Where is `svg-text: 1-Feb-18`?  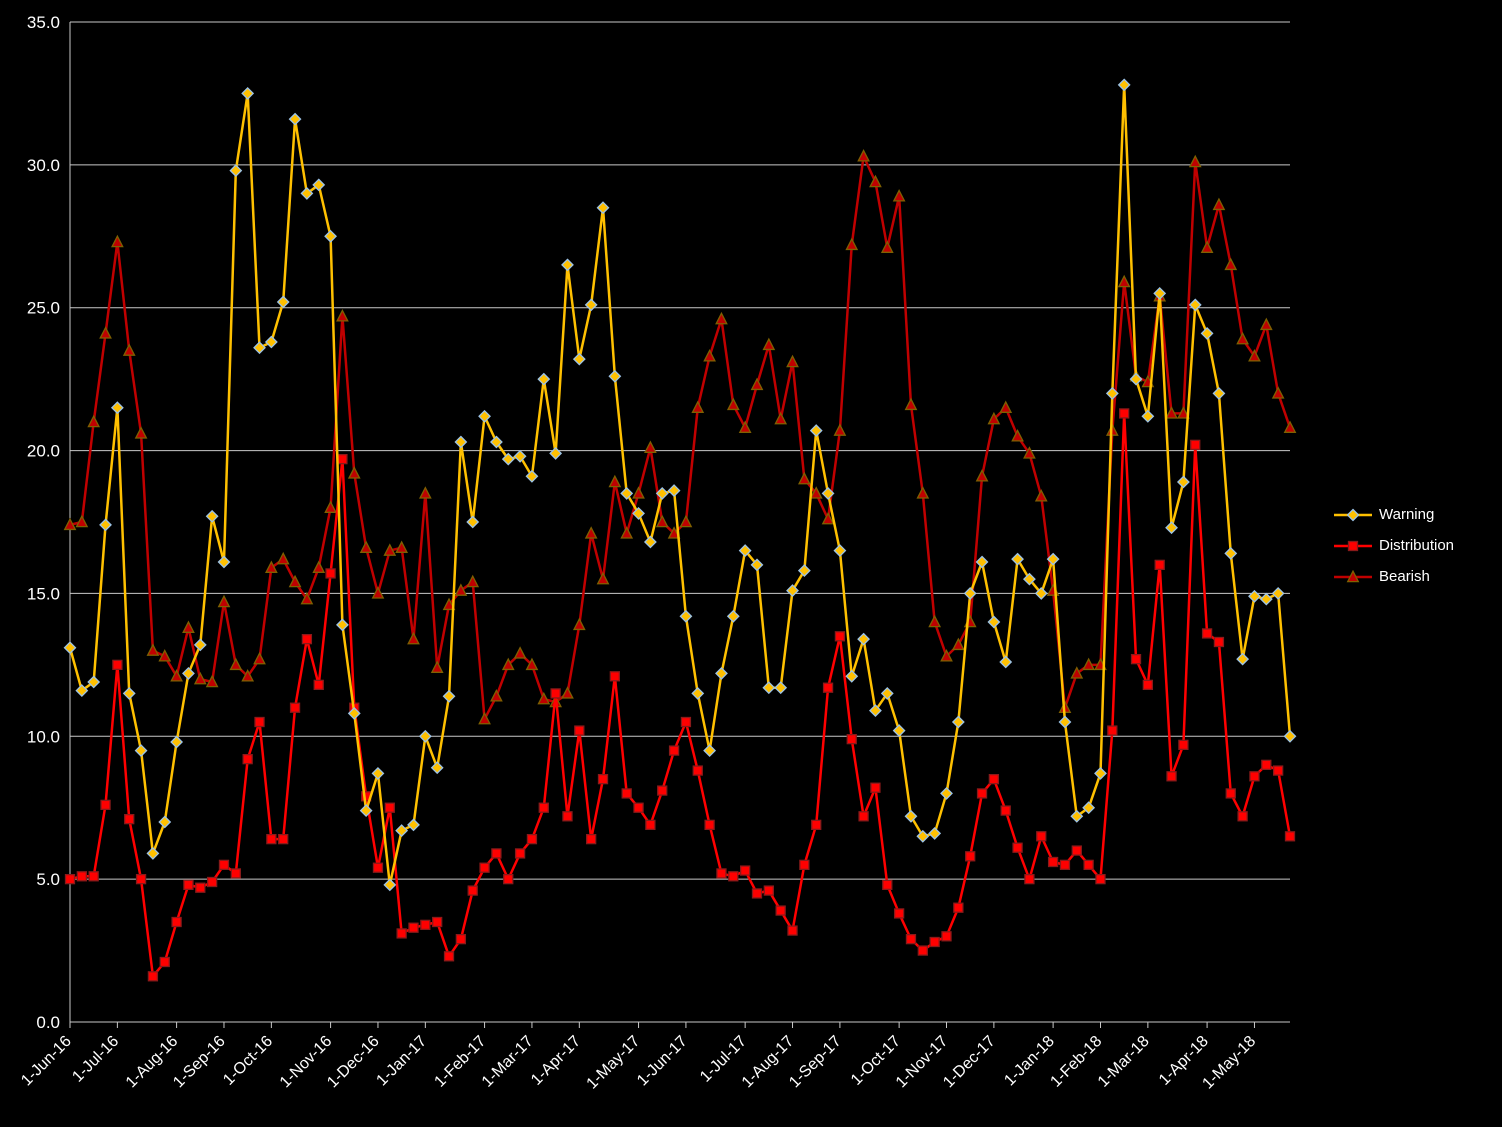
svg-text: 1-Feb-18 is located at coordinates (1076, 1062).